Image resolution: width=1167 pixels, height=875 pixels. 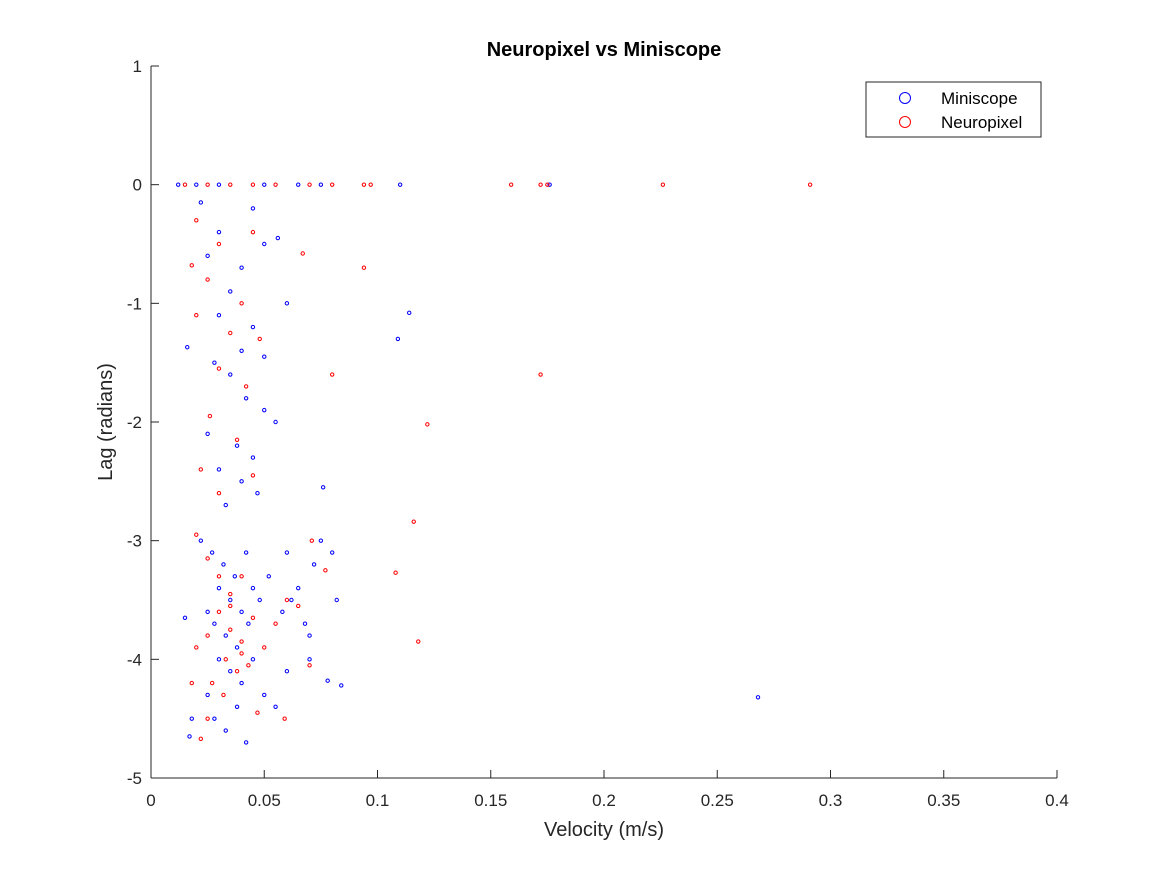 I want to click on x-tick-label: 0.35, so click(x=943, y=800).